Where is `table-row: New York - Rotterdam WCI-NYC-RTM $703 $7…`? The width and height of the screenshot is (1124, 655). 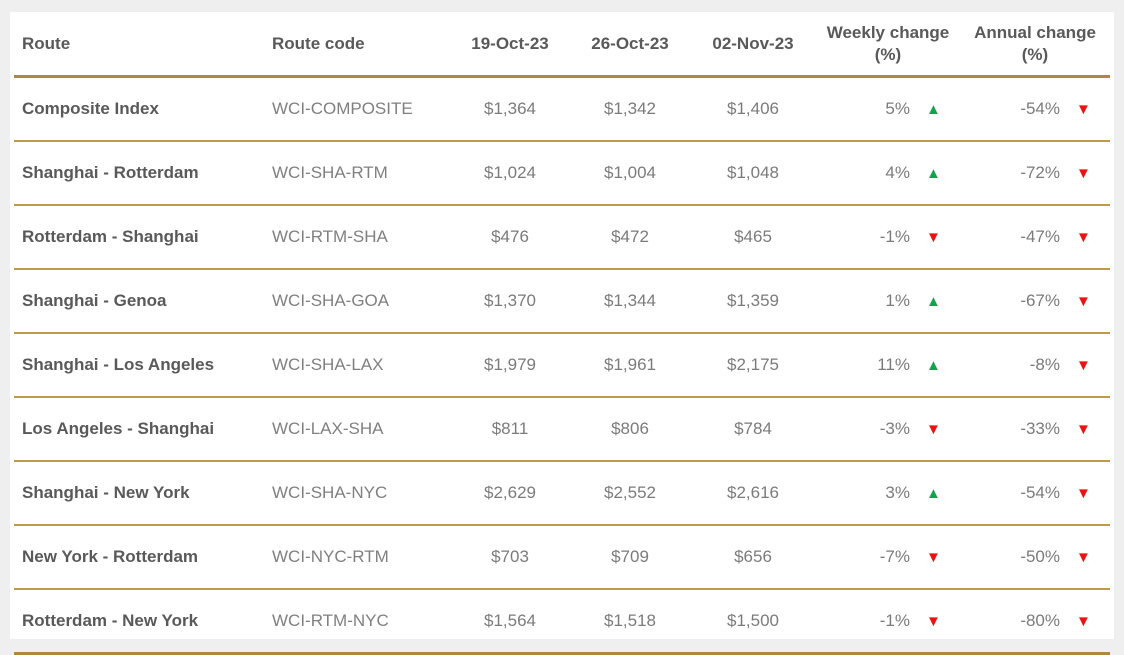 table-row: New York - Rotterdam WCI-NYC-RTM $703 $7… is located at coordinates (562, 557).